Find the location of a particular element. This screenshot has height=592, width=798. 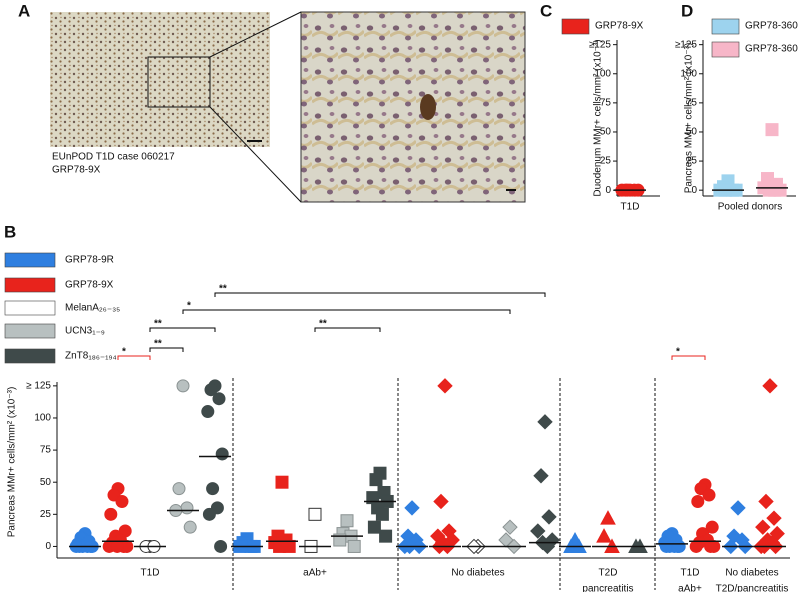

x-tick-label: Pooled donors is located at coordinates (750, 207).